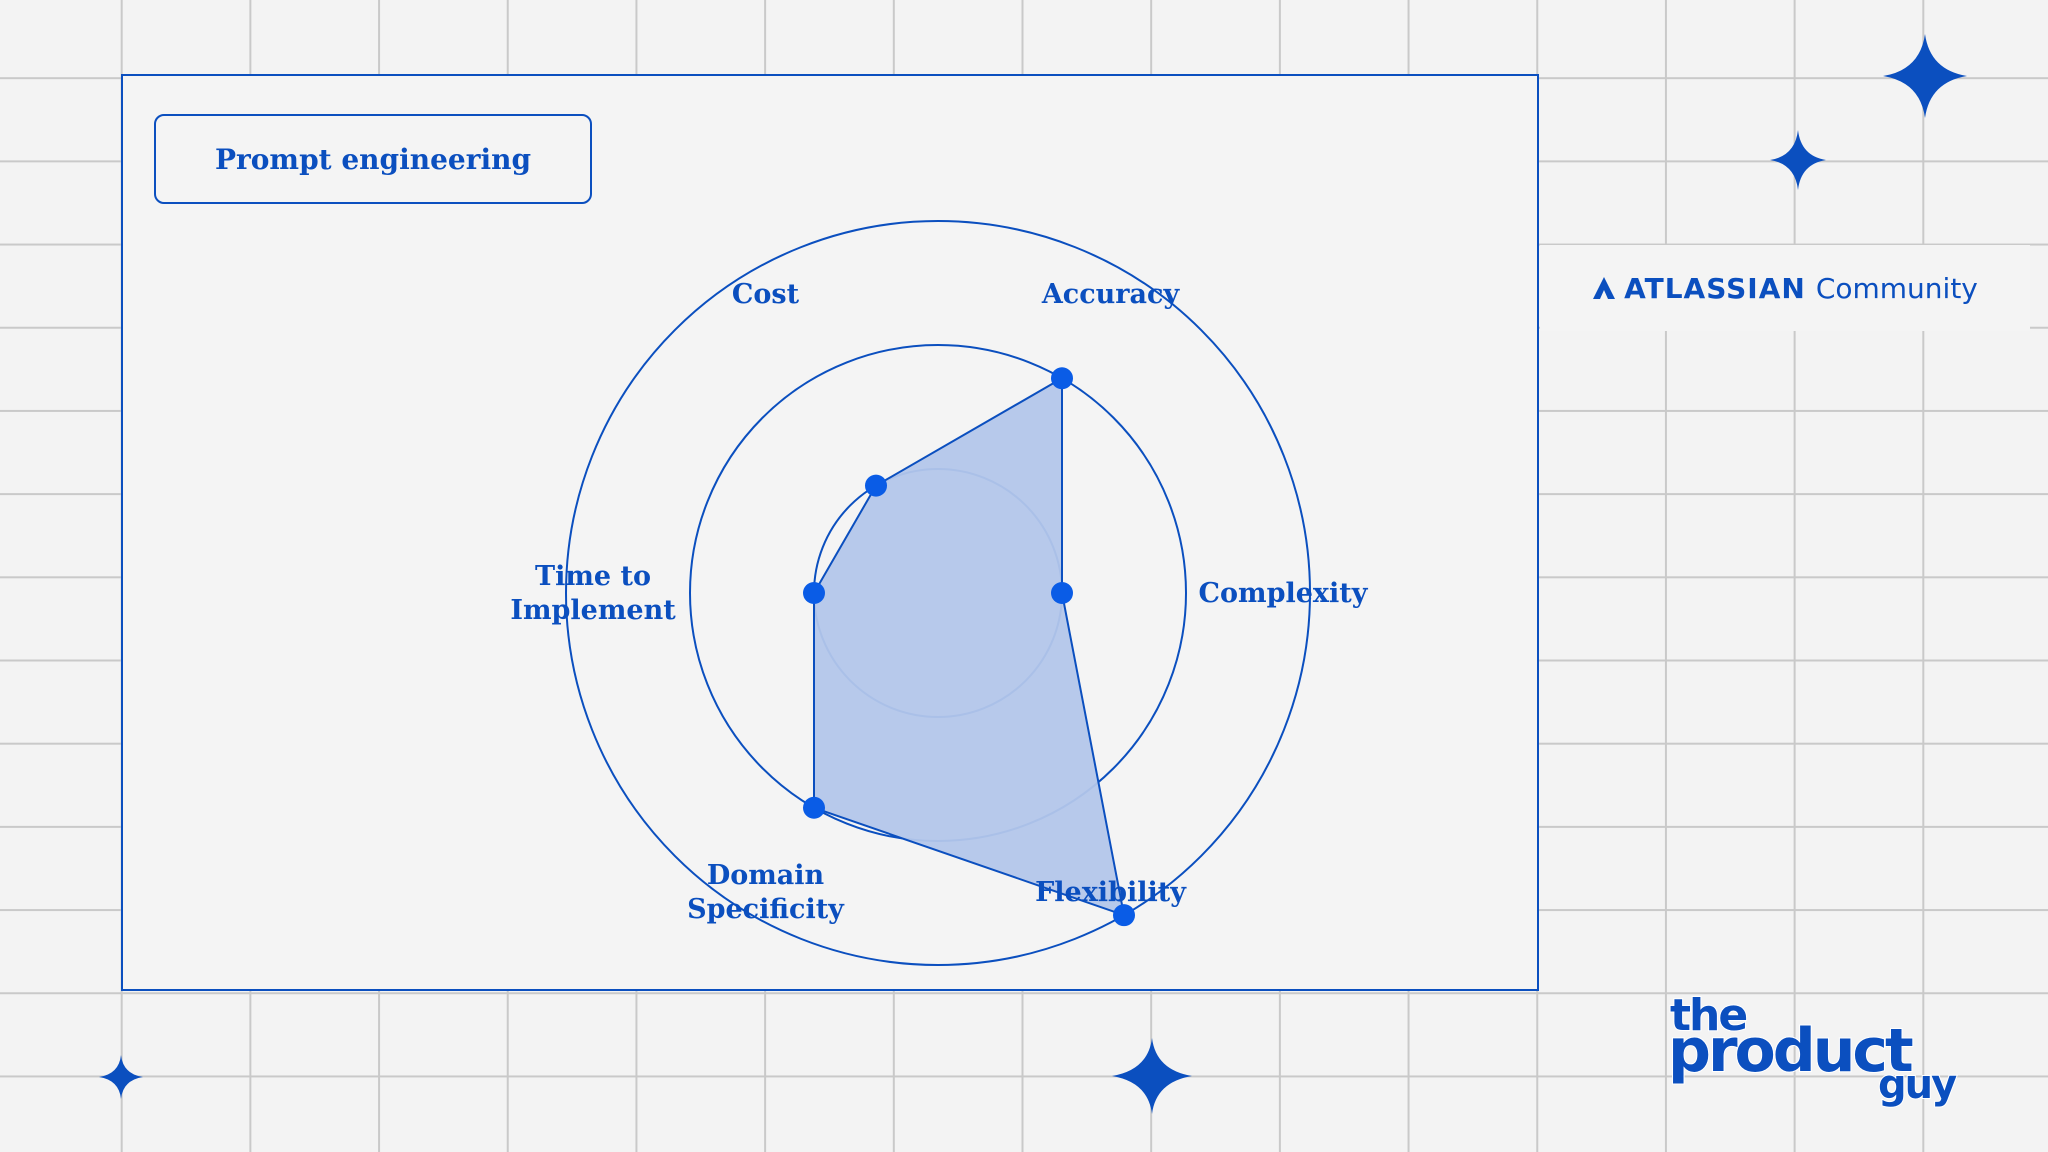 The width and height of the screenshot is (2048, 1152). I want to click on radar-point-accuracy, so click(1062, 378).